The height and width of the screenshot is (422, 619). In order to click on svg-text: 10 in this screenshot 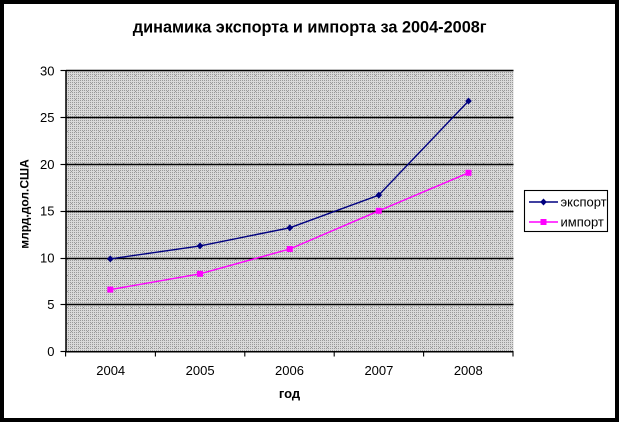, I will do `click(47, 258)`.